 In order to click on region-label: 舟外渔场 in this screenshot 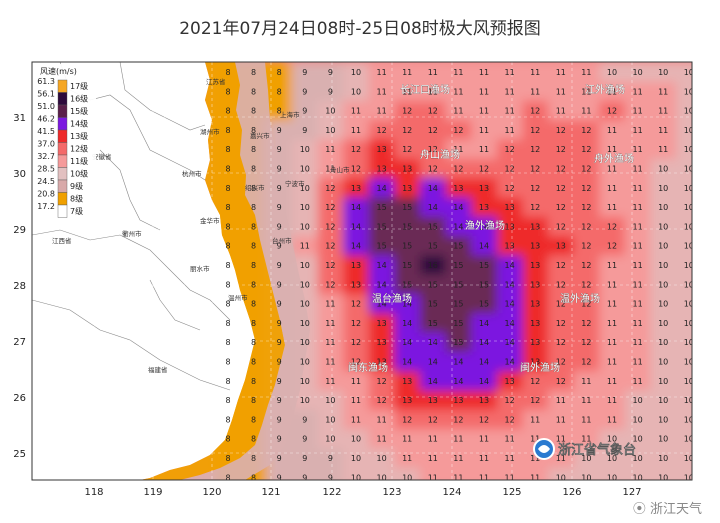, I will do `click(614, 158)`.